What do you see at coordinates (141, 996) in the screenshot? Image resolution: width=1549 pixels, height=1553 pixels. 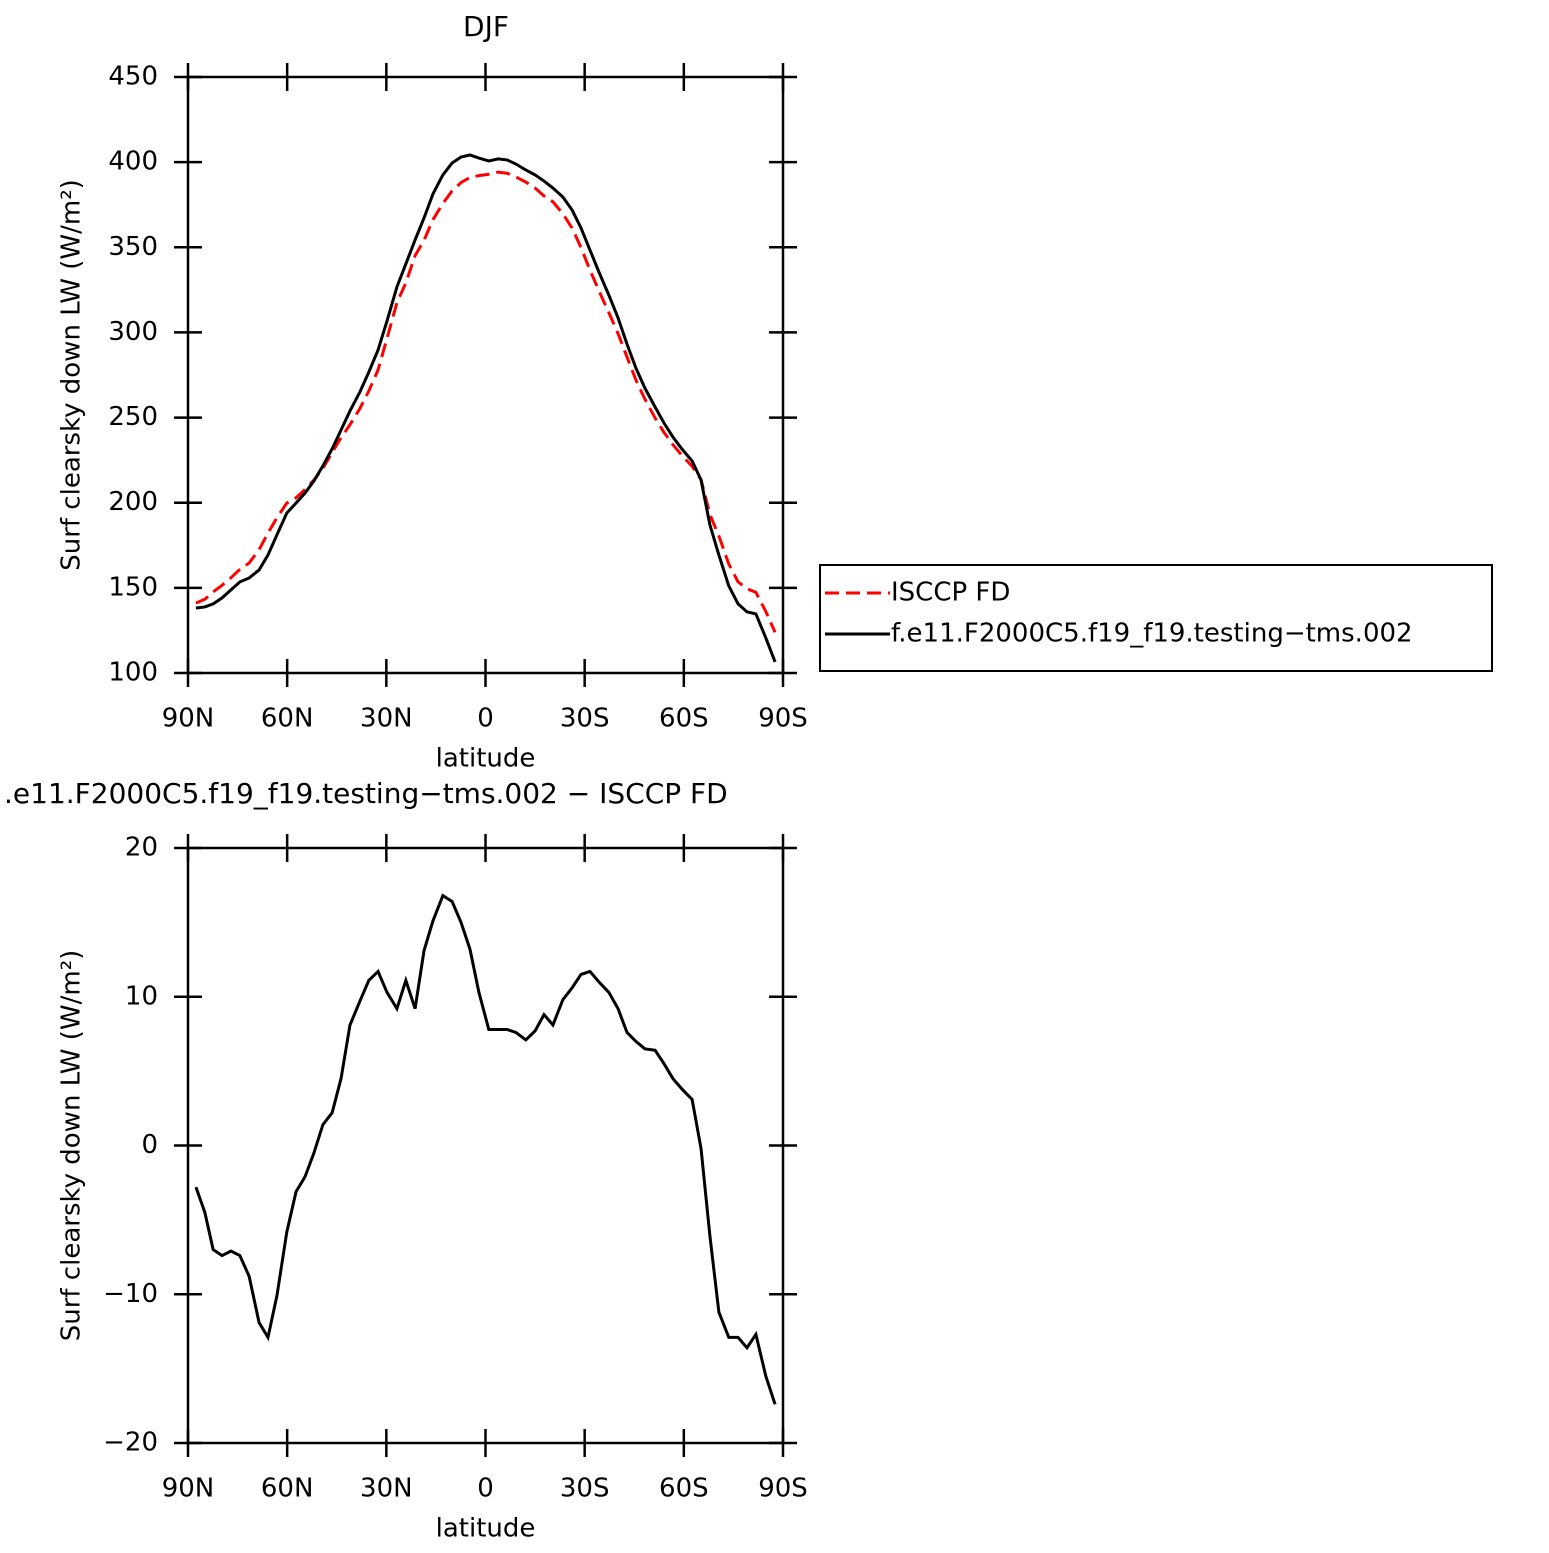 I see `y-tick-label: 10` at bounding box center [141, 996].